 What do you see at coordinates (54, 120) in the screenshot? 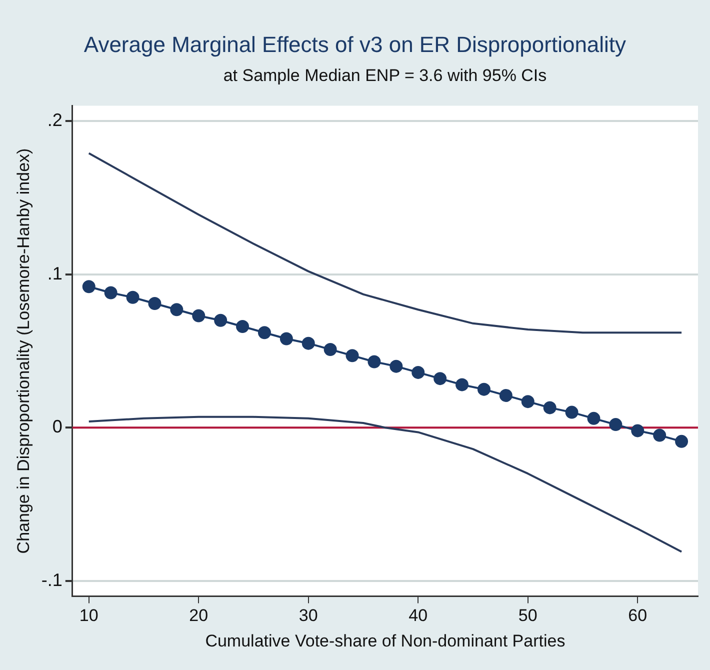
I see `y-tick-label: .2` at bounding box center [54, 120].